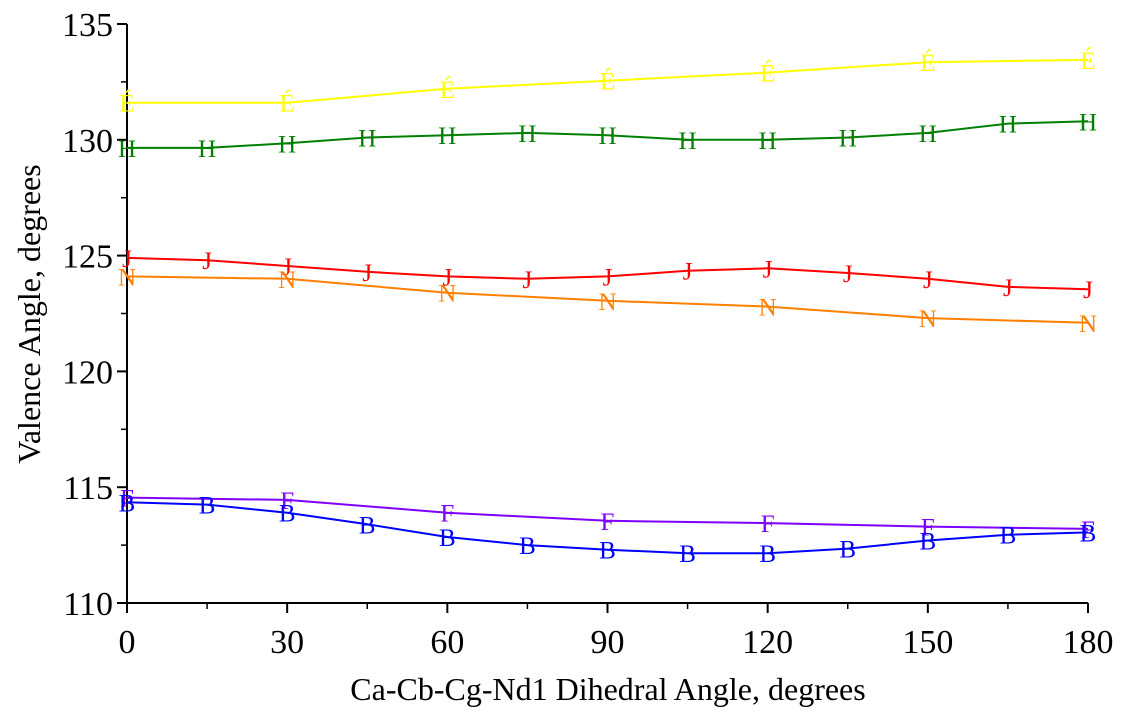  I want to click on x-tick-label: 150, so click(927, 642).